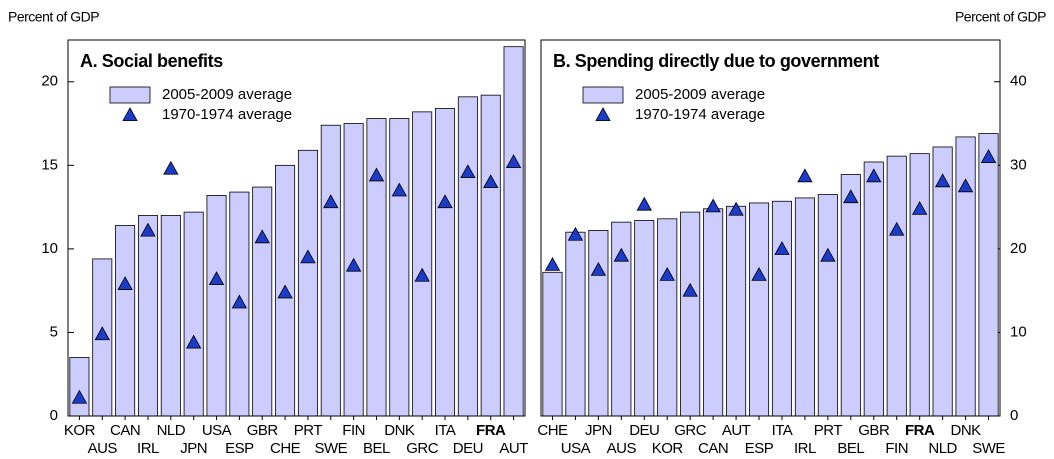 This screenshot has width=1054, height=459. I want to click on x-tick-label: BEL, so click(850, 448).